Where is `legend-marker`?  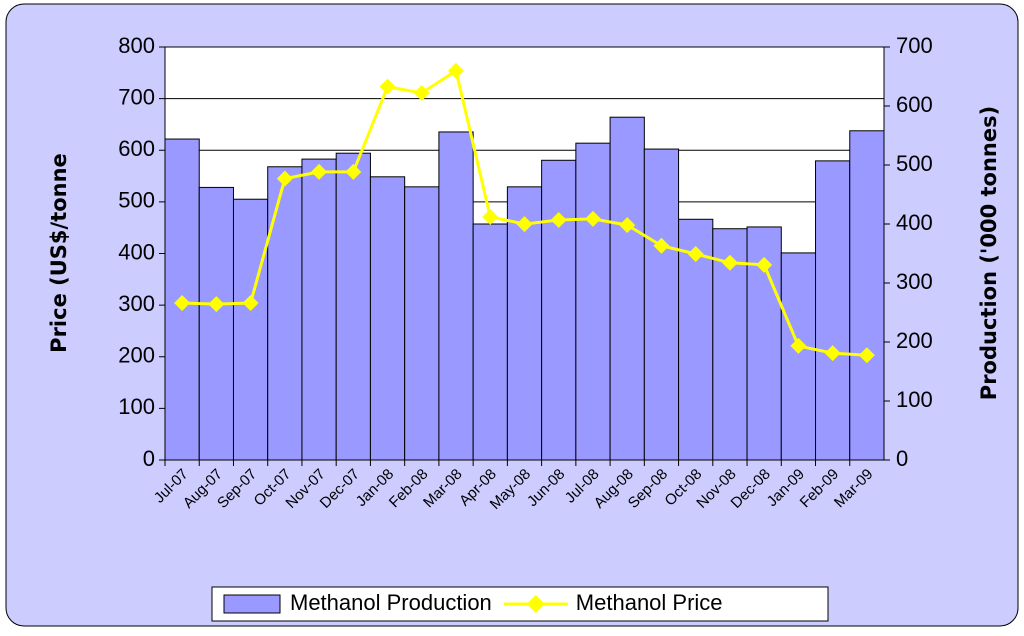 legend-marker is located at coordinates (535, 604).